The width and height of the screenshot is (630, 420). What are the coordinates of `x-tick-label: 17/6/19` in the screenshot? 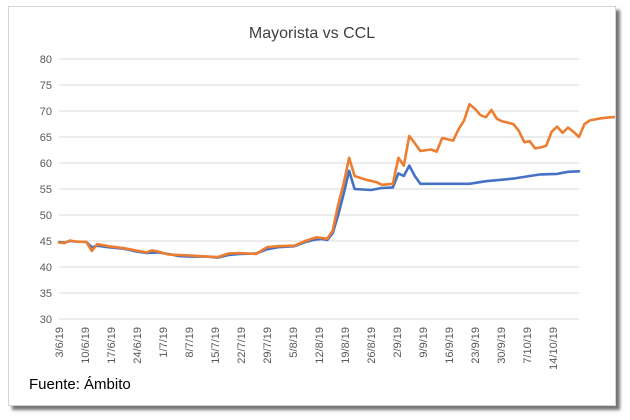 It's located at (112, 345).